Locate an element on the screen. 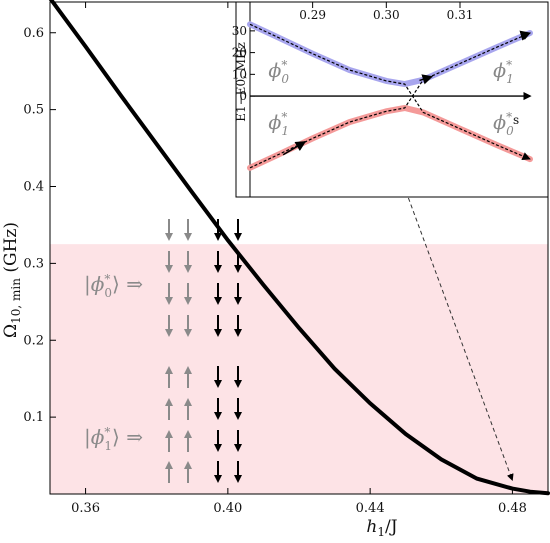 This screenshot has height=543, width=550. spin-arrays is located at coordinates (203, 351).